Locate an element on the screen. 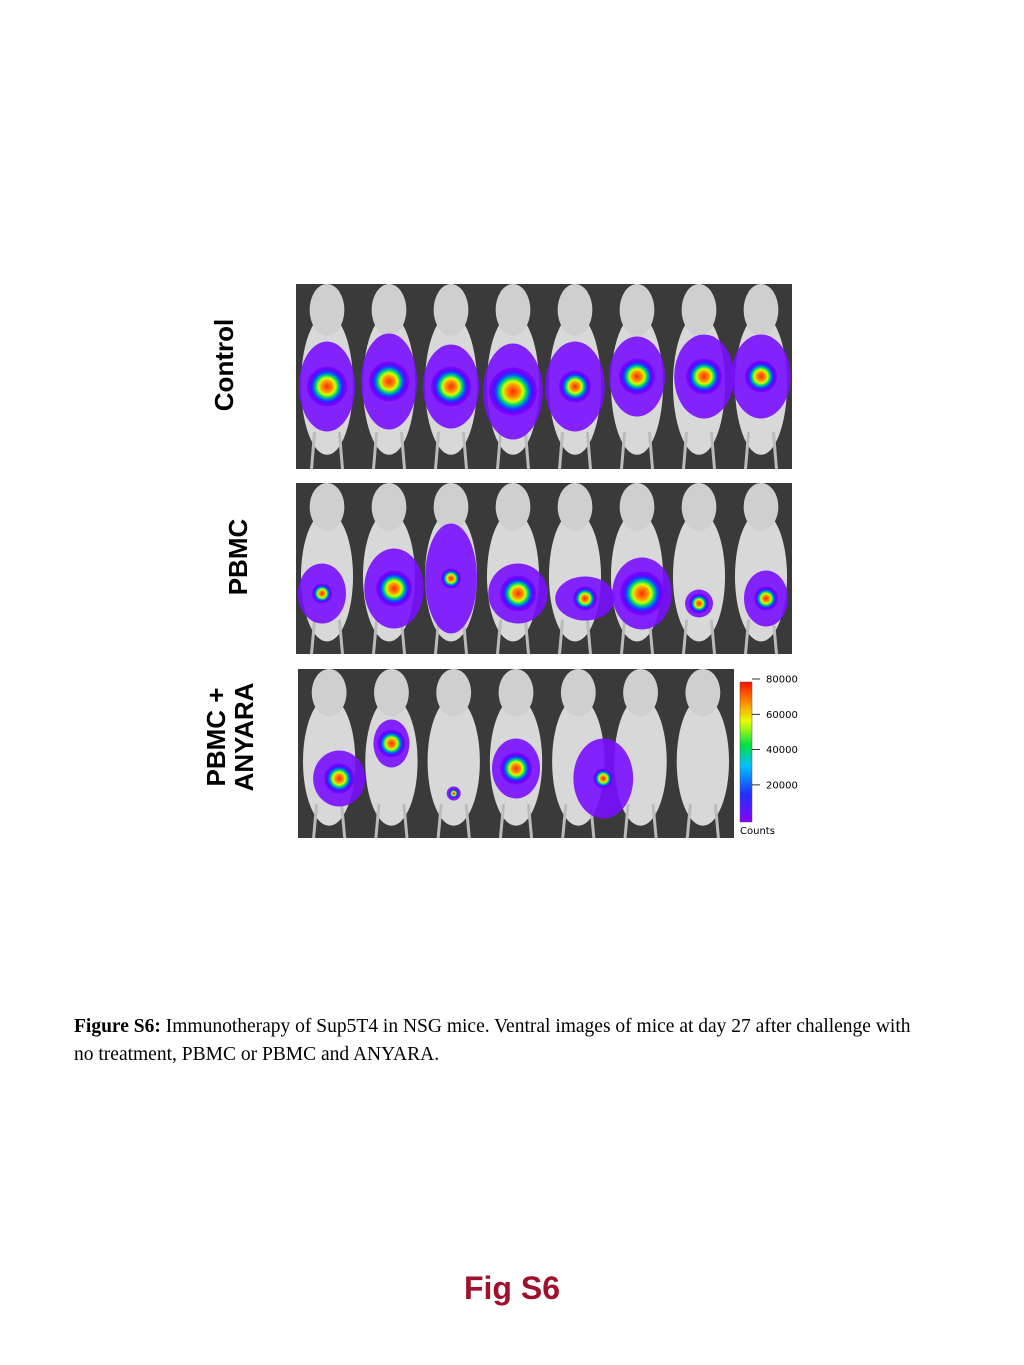 The height and width of the screenshot is (1365, 1024). colorbar-tick-label: 80000 is located at coordinates (782, 680).